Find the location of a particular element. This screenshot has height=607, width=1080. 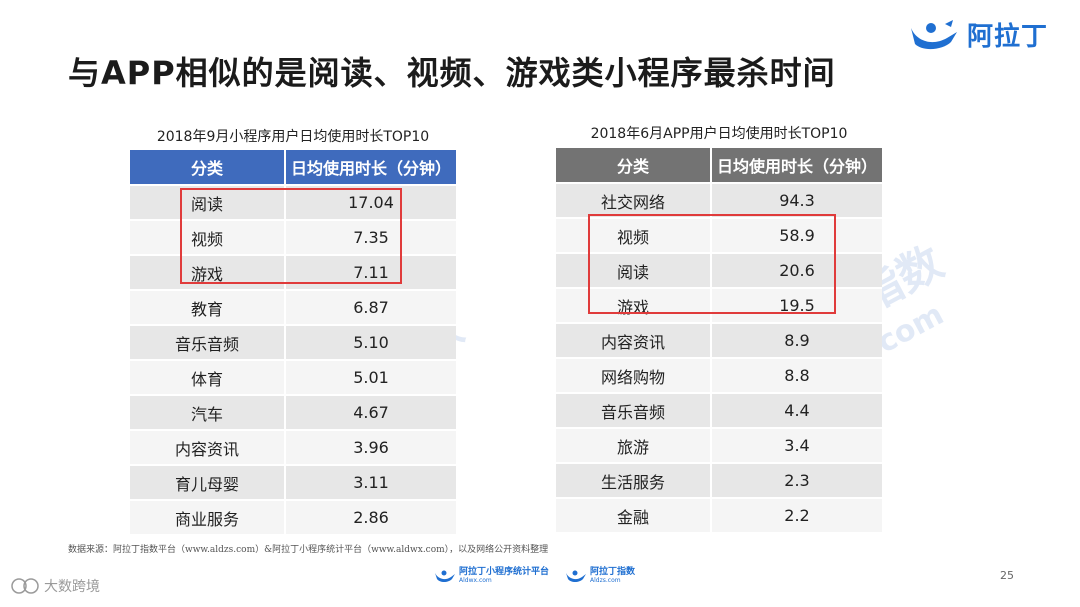

brand-logo: 阿拉丁 is located at coordinates (977, 34).